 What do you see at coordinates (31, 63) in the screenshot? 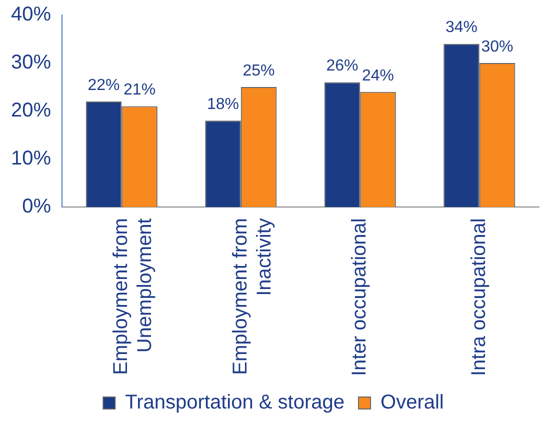
I see `y-tick-label: 30%` at bounding box center [31, 63].